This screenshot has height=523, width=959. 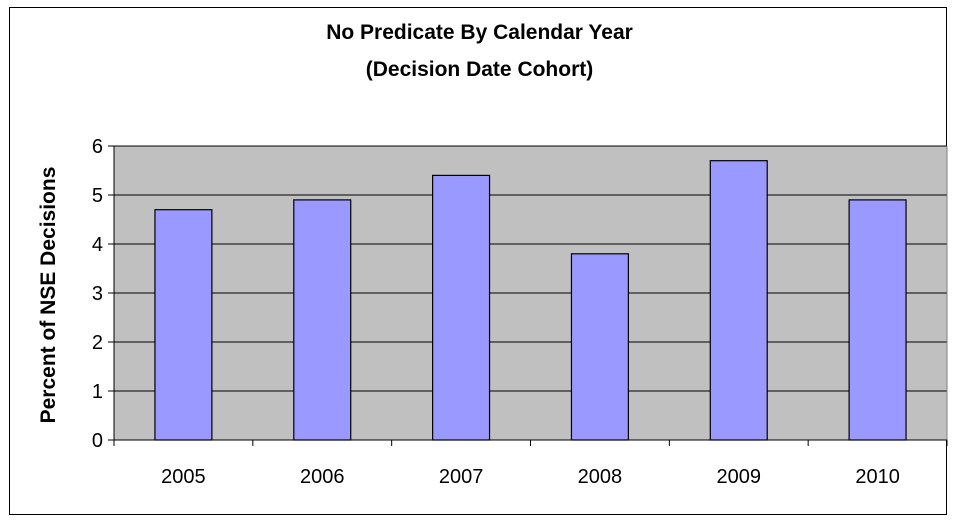 I want to click on y-tick-label: 1, so click(x=97, y=392).